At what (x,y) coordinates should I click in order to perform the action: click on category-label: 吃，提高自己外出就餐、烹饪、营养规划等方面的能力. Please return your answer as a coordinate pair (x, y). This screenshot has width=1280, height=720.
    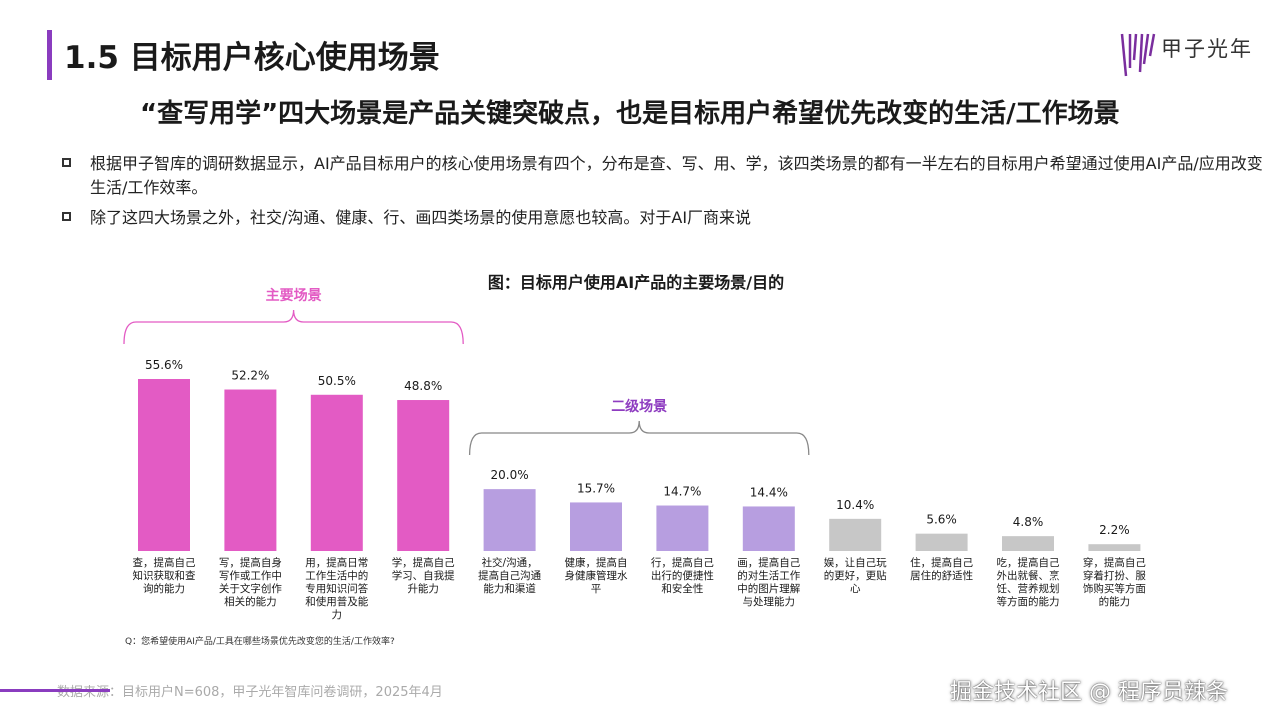
    Looking at the image, I should click on (1028, 582).